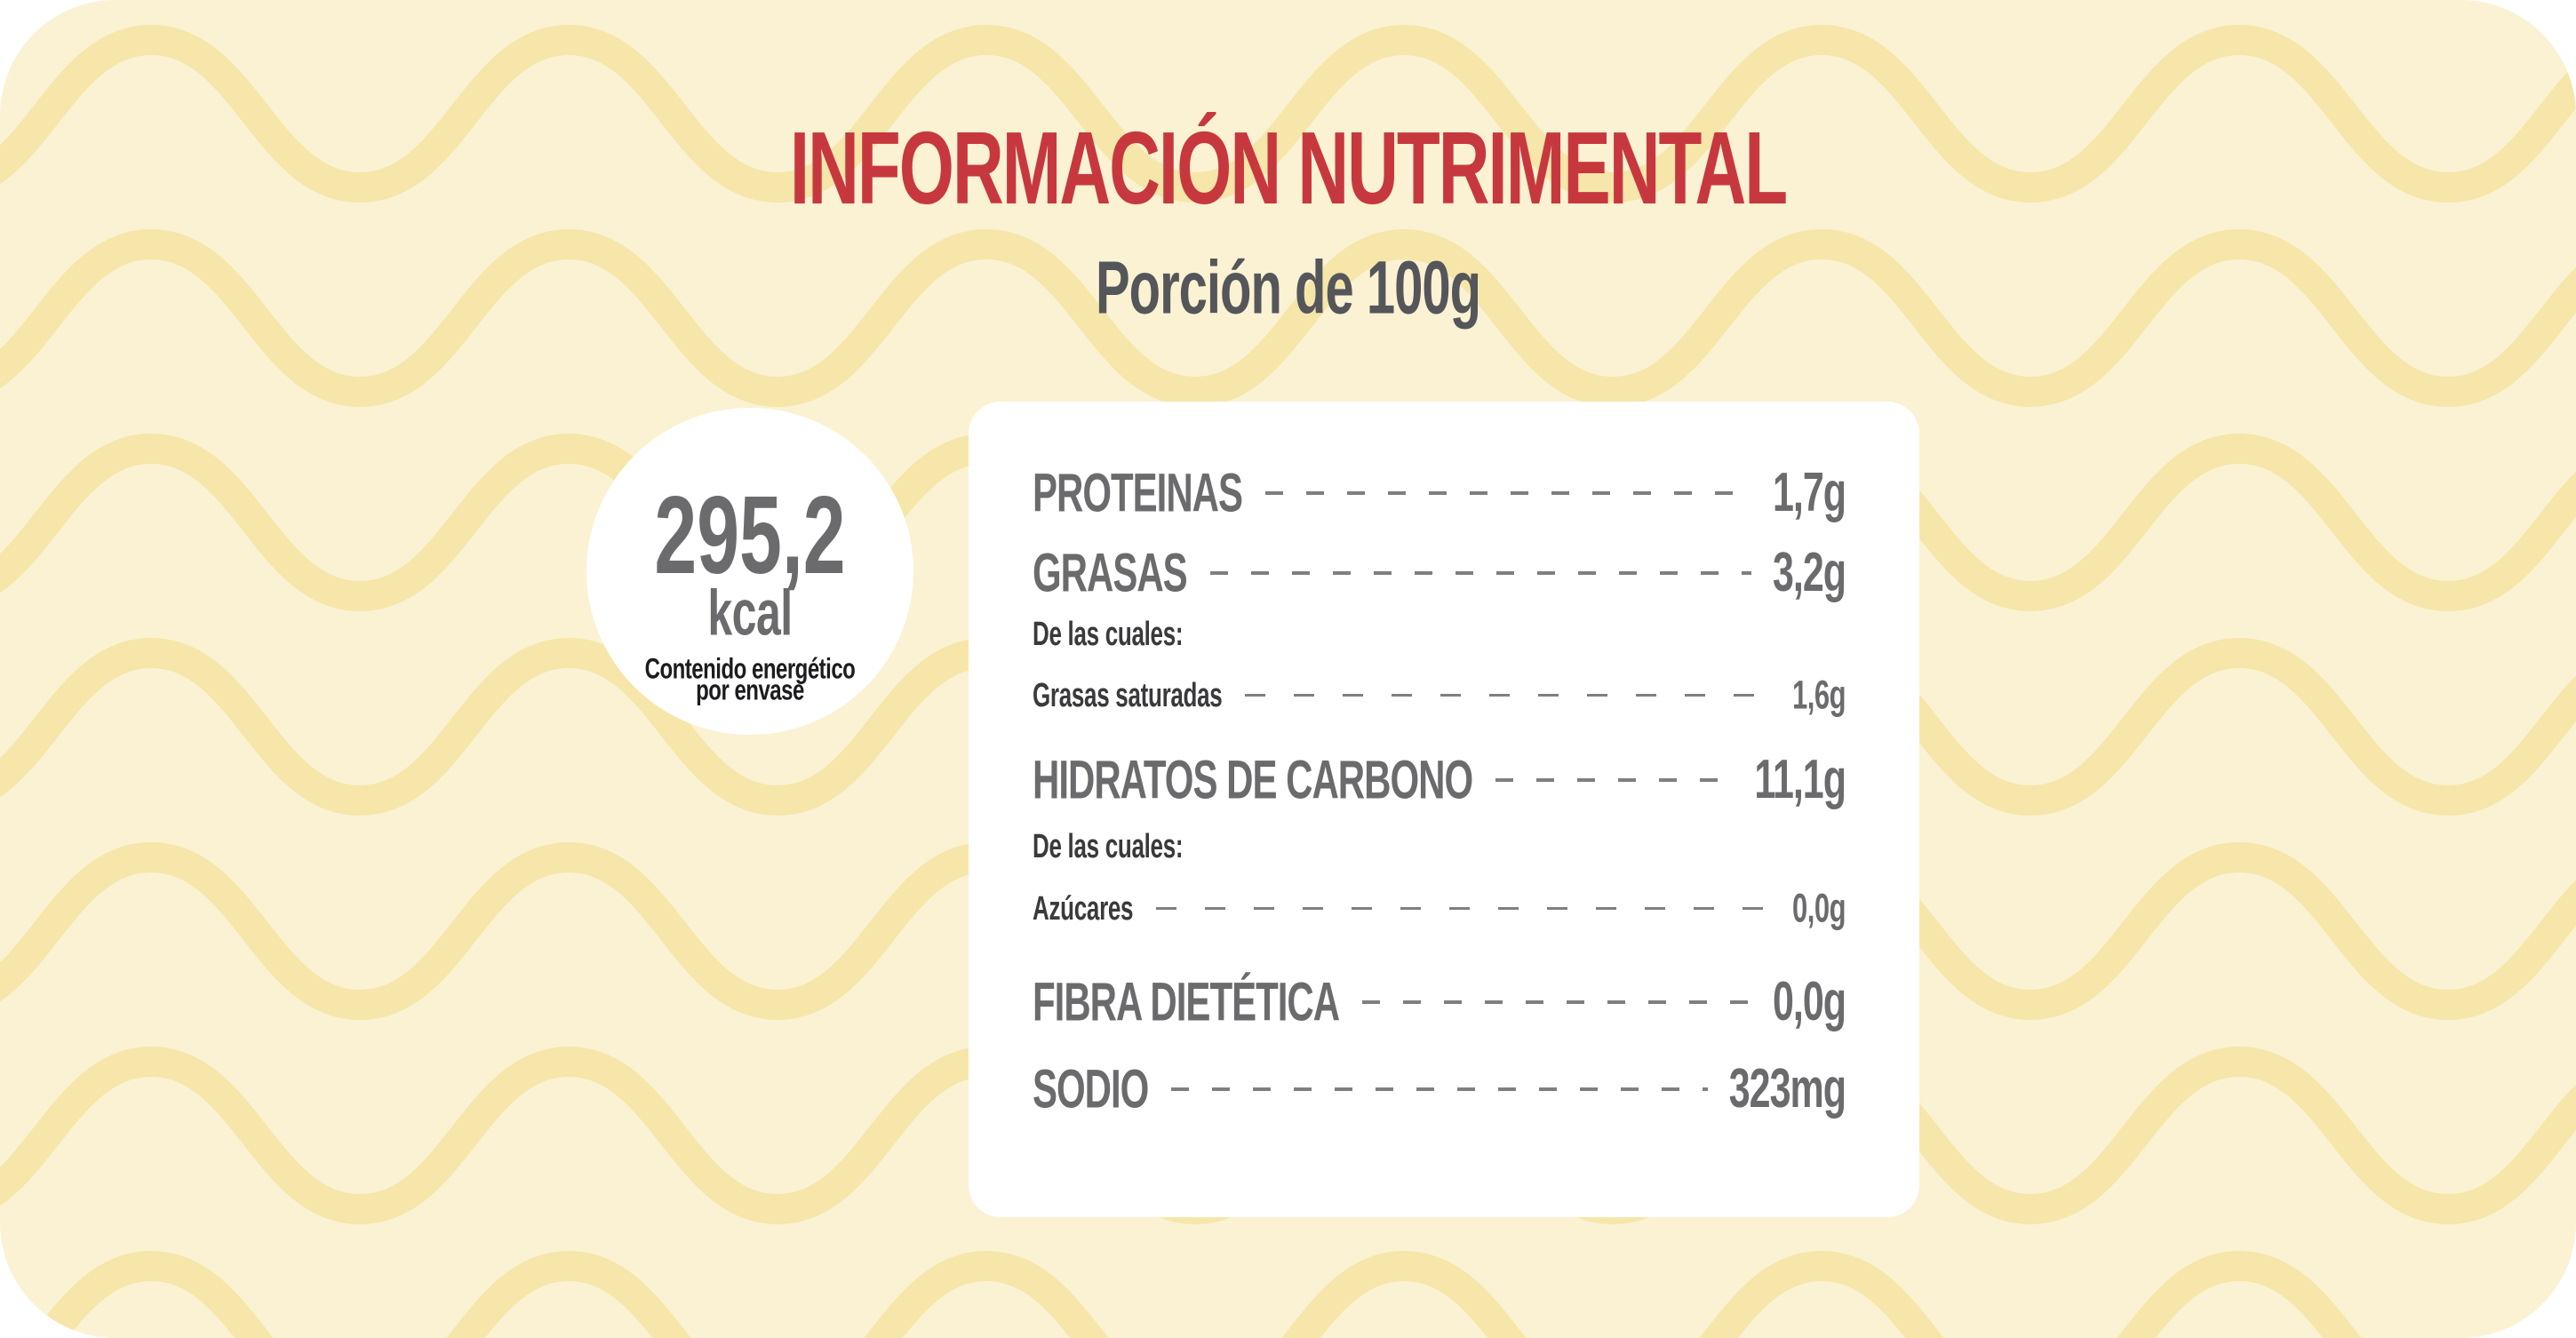 This screenshot has height=1338, width=2576. I want to click on serving-size-text: Porción de 100g, so click(1288, 288).